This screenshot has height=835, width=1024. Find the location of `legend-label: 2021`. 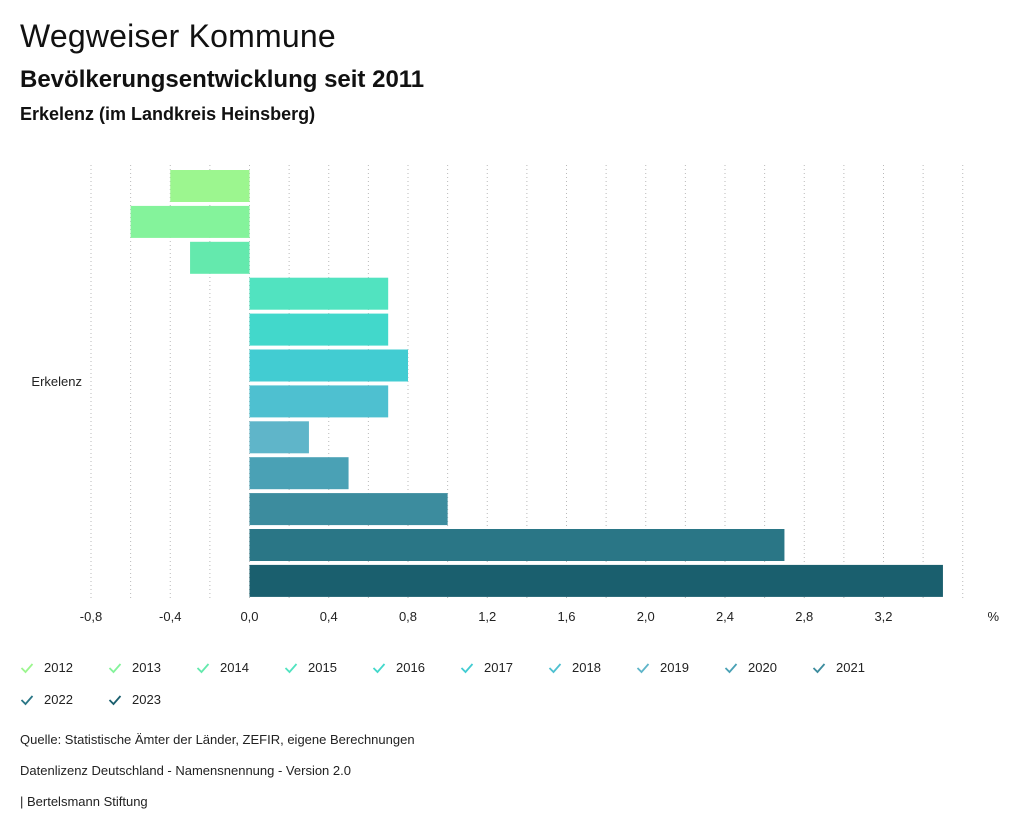

legend-label: 2021 is located at coordinates (850, 667).